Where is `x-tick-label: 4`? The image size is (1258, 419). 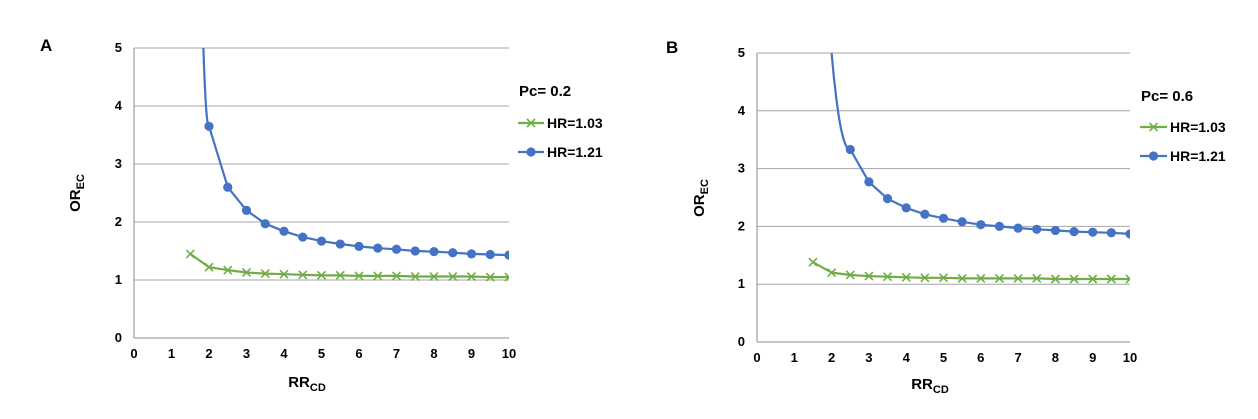 x-tick-label: 4 is located at coordinates (284, 353).